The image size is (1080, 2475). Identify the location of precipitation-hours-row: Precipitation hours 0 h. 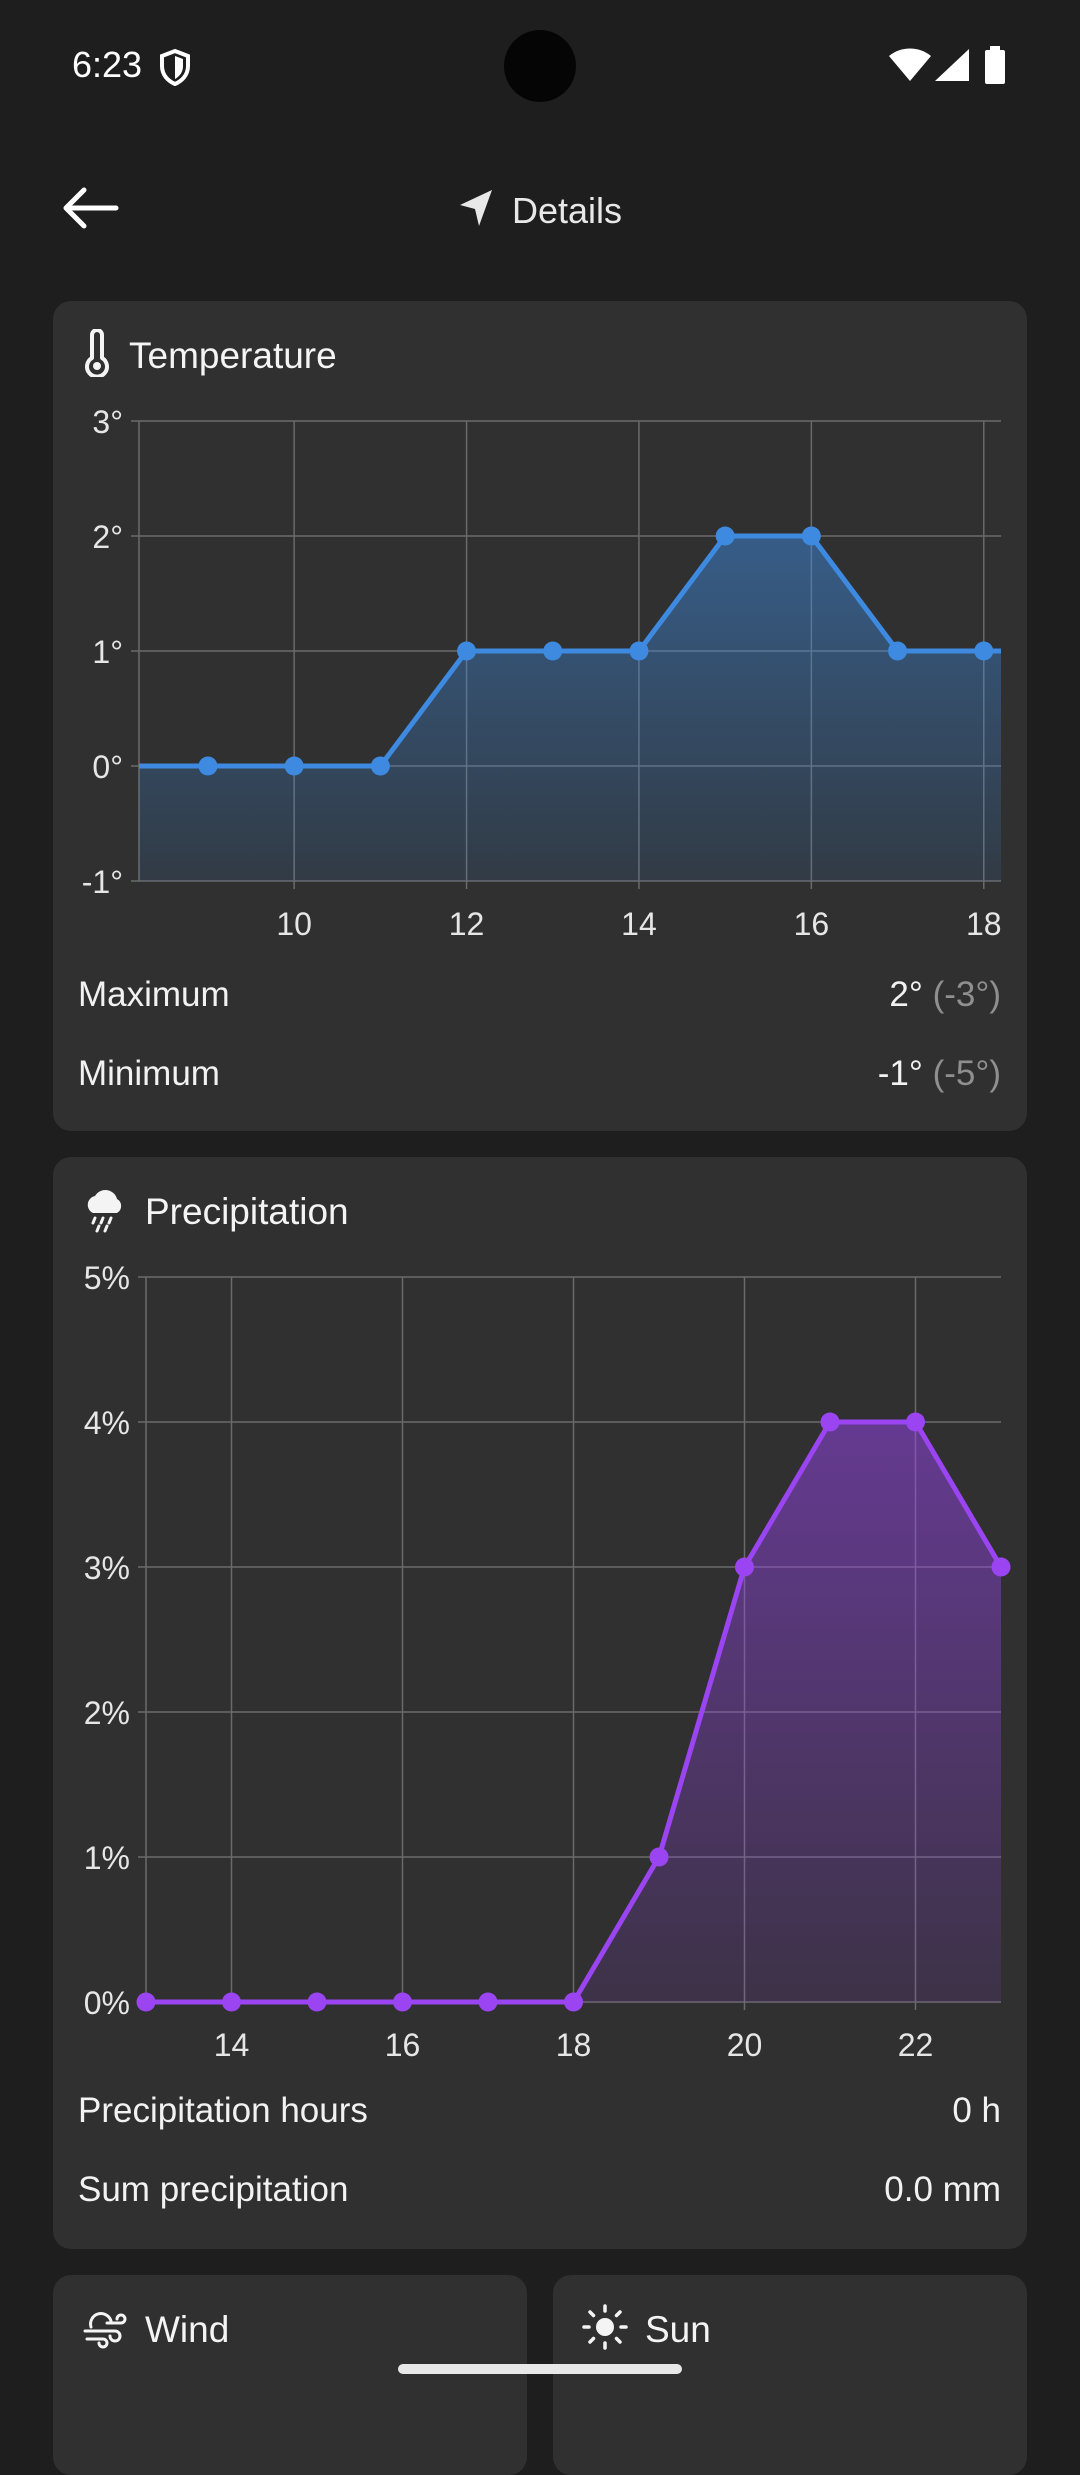
(539, 2111).